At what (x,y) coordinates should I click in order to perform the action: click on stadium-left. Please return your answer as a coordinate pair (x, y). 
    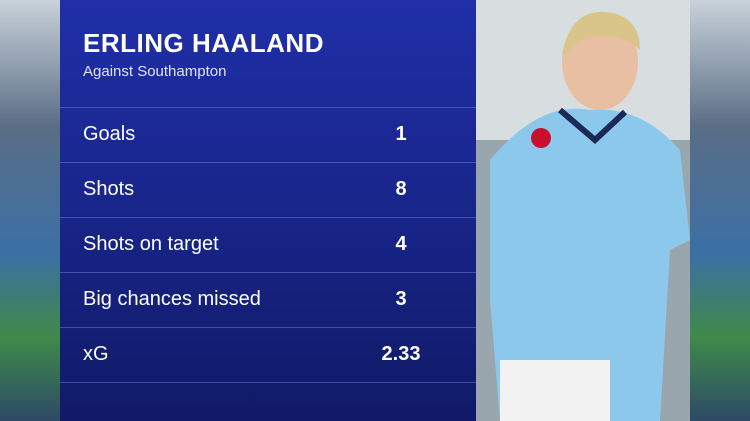
    Looking at the image, I should click on (30, 210).